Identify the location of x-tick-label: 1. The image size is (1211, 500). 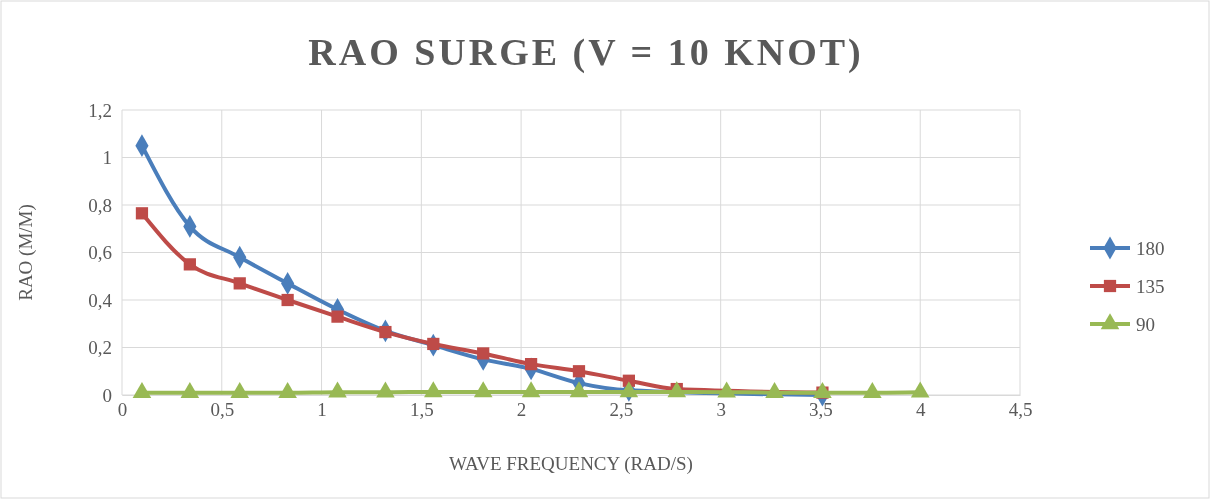
(322, 410).